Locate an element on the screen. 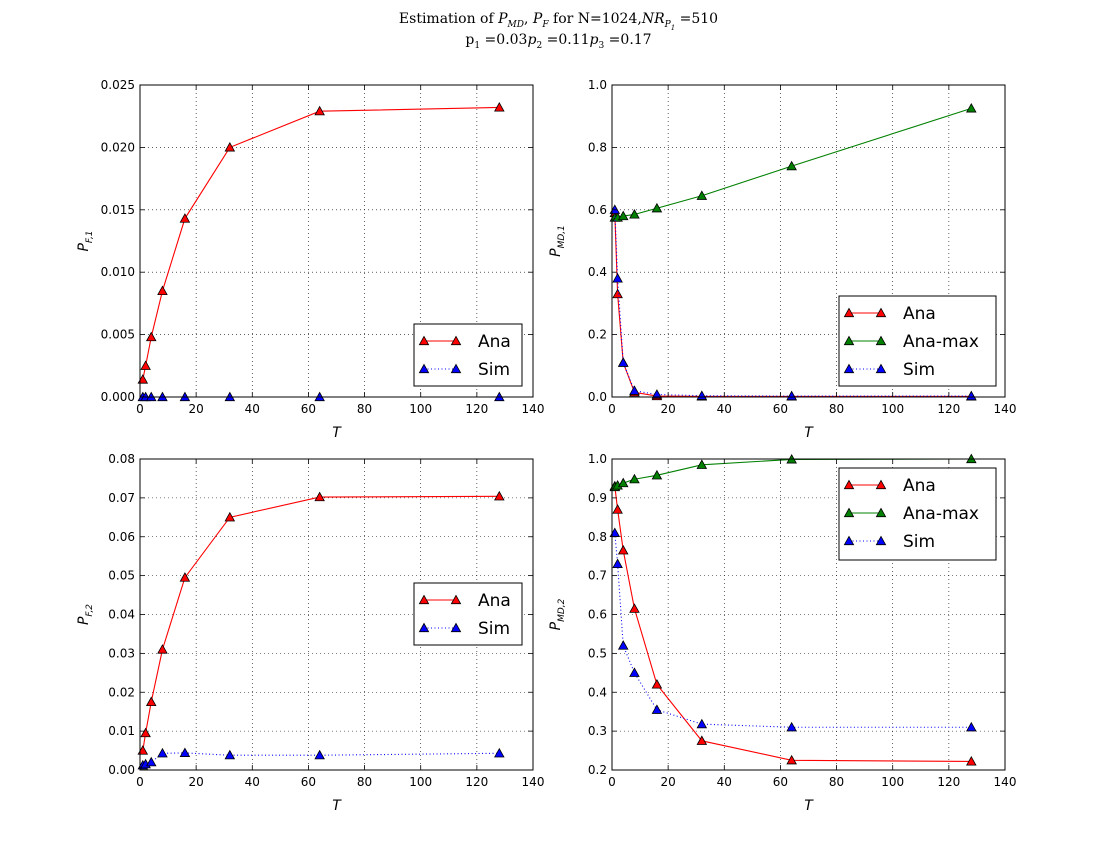  y-tick-label: 0.7 is located at coordinates (597, 576).